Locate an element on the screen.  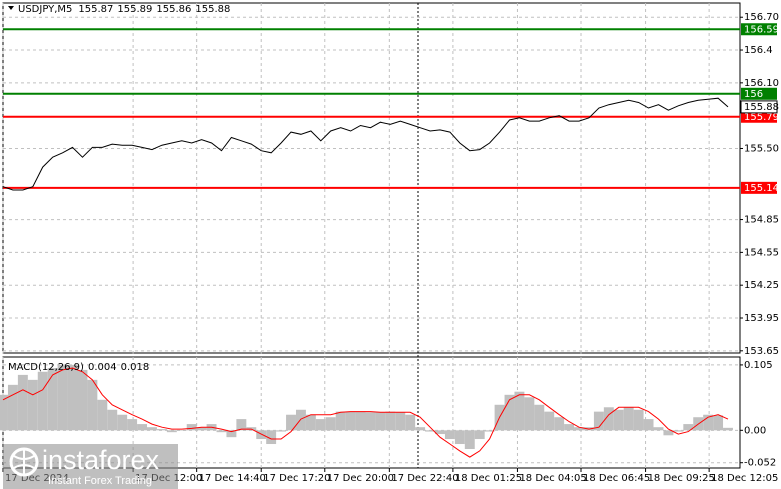
watermark: instaforex Instant Forex Trading is located at coordinates (90, 466).